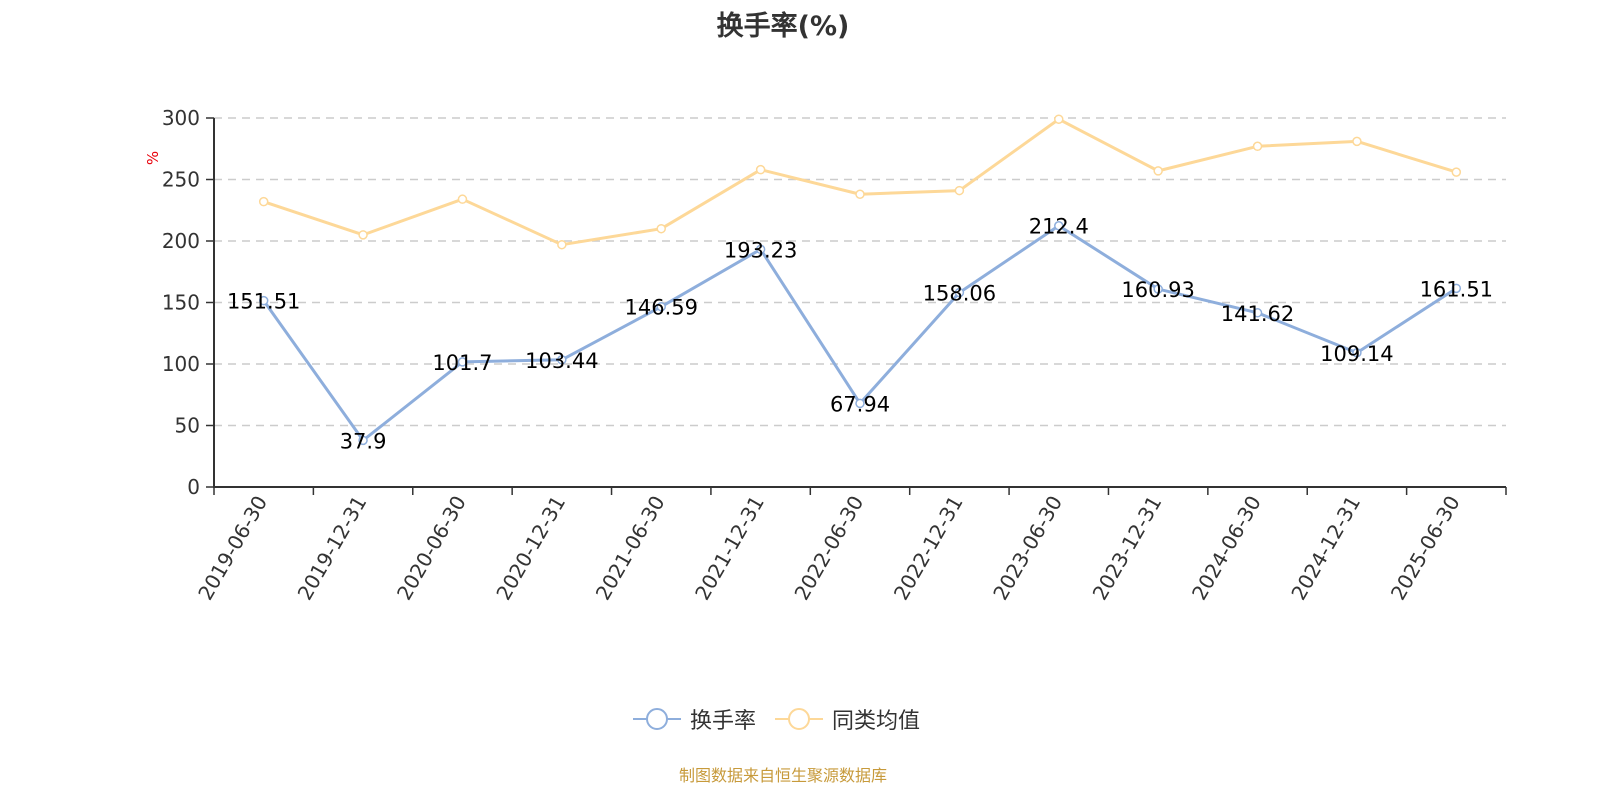 The height and width of the screenshot is (800, 1600). I want to click on legend-item-turnover: 换手率, so click(694, 719).